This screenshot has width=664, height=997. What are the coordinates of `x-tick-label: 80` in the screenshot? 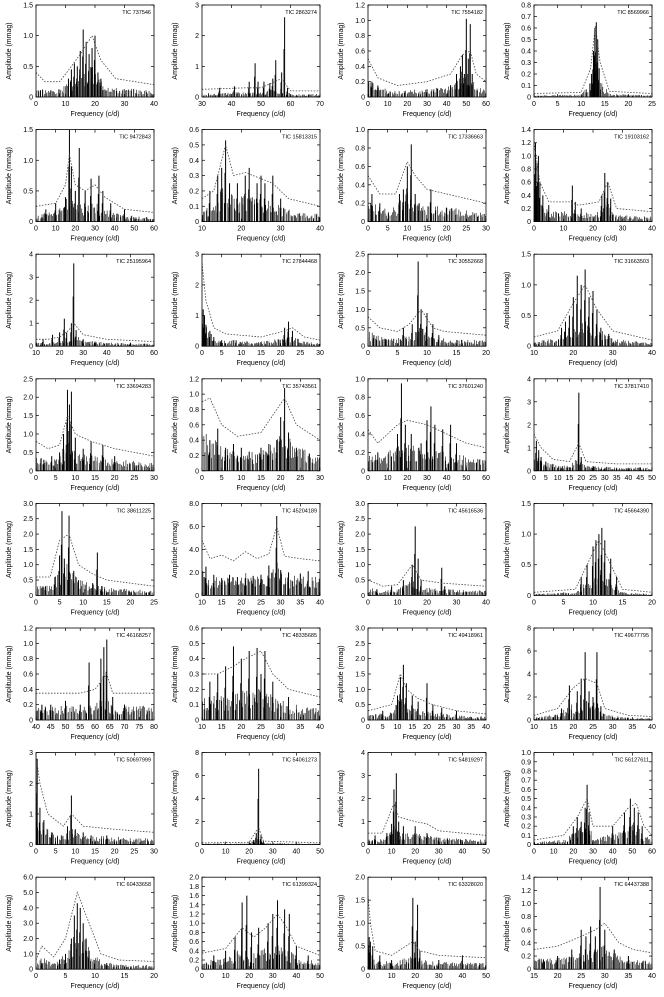 It's located at (154, 727).